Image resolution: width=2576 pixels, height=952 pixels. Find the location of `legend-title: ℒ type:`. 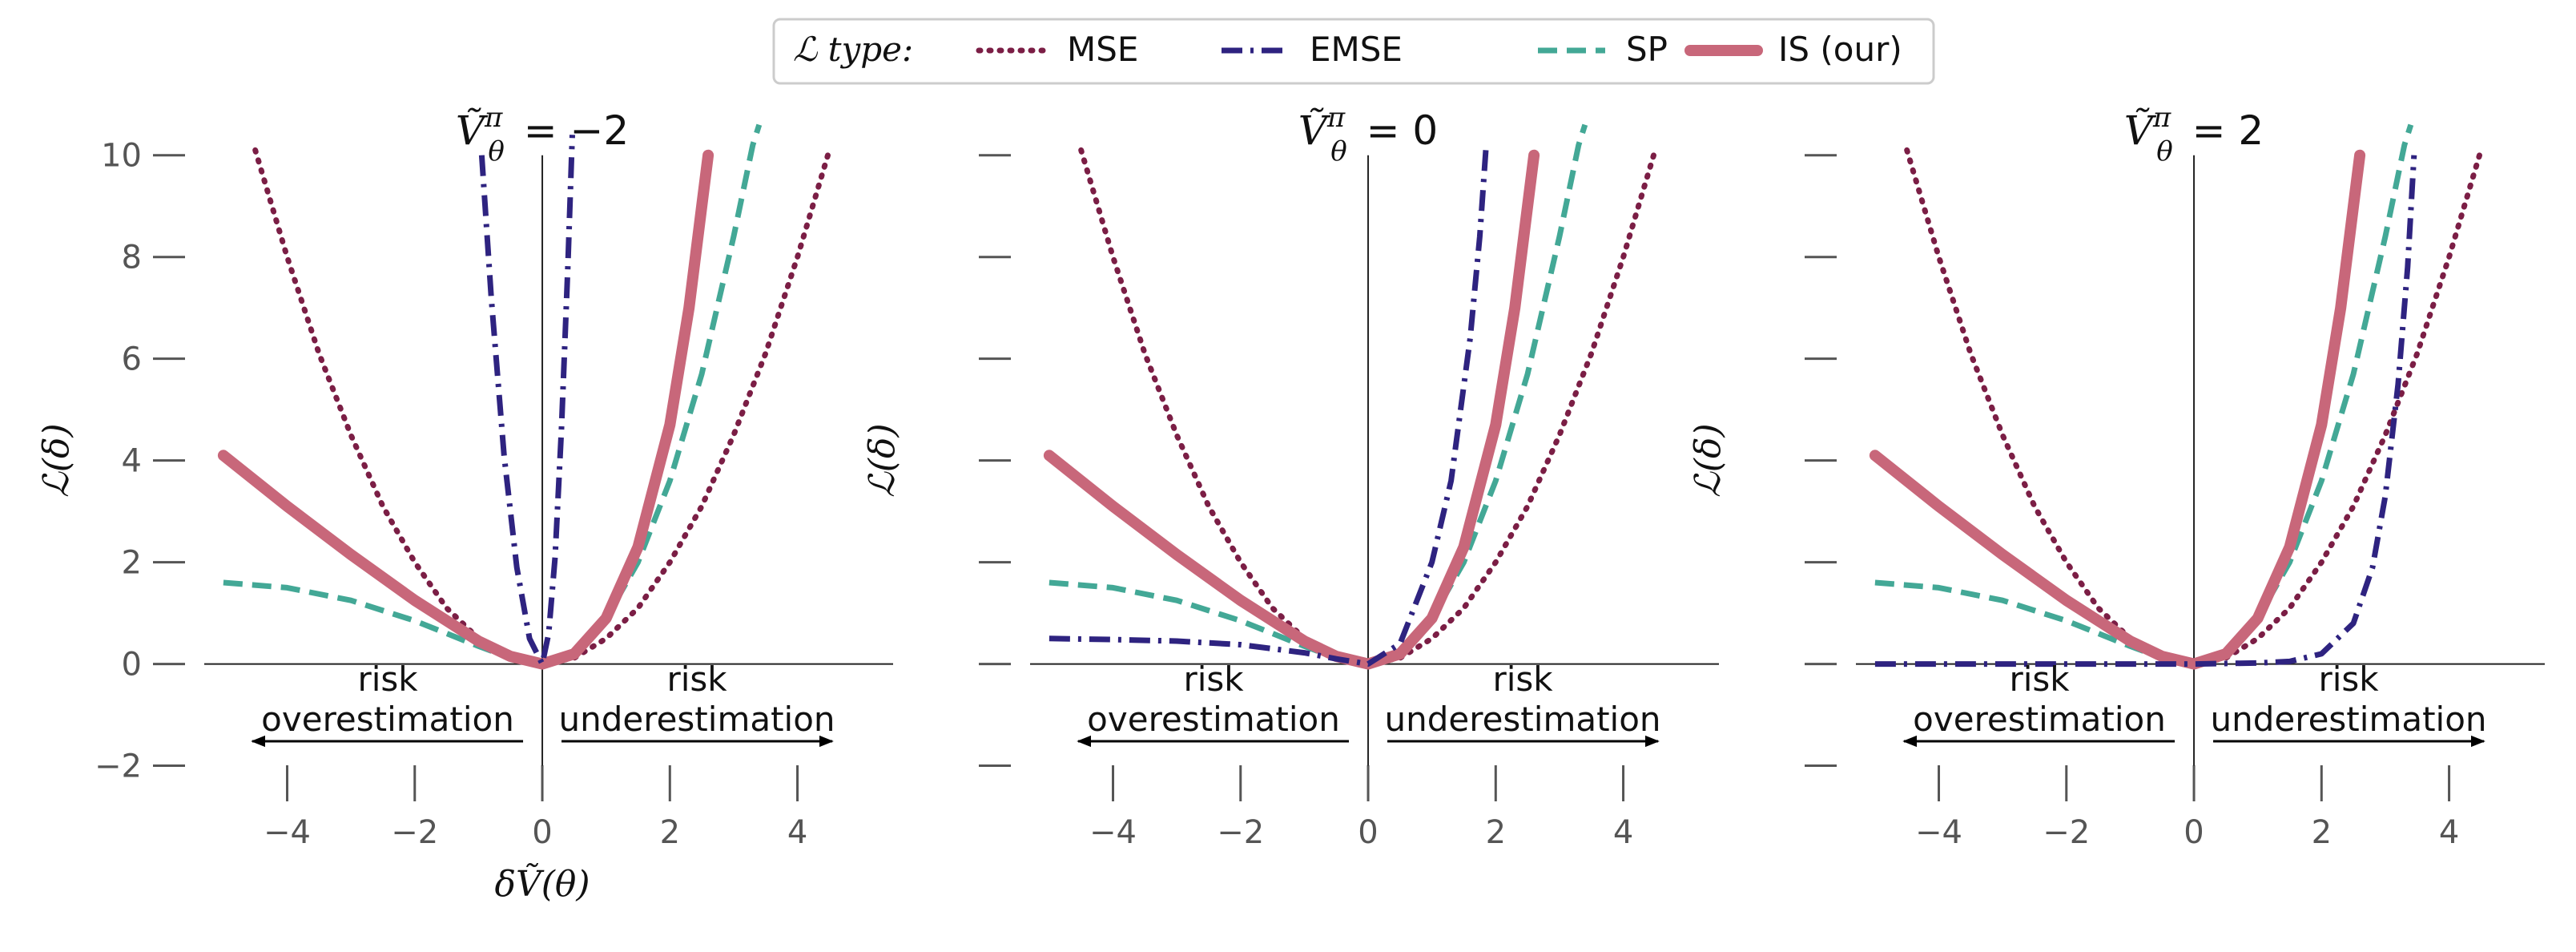

legend-title: ℒ type: is located at coordinates (853, 49).